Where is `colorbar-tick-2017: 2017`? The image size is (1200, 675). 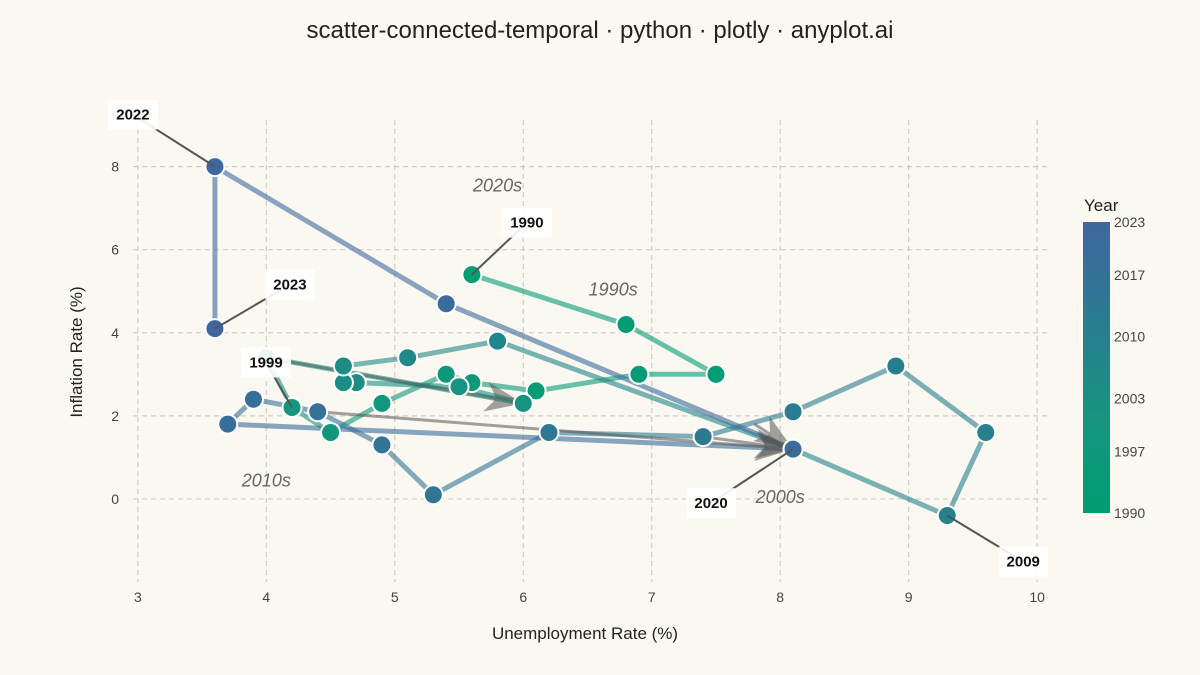
colorbar-tick-2017: 2017 is located at coordinates (1129, 275).